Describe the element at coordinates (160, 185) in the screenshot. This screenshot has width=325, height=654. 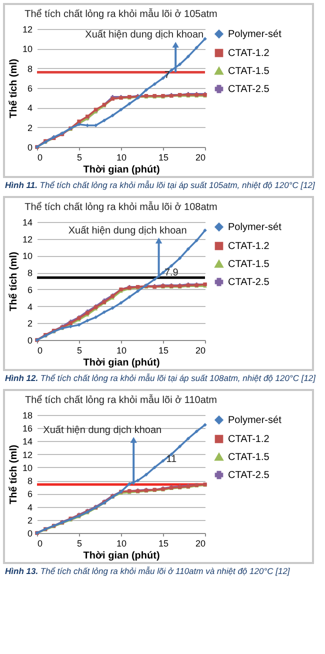
I see `text: Hình 11. Thể tích chất lỏng ra khỏi mẫu lõi tại áp suất 105atm, nhiệt độ 120°C [12]` at that location.